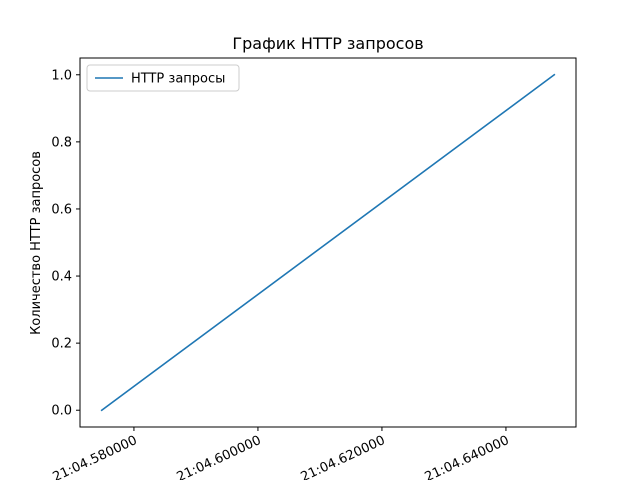 This screenshot has width=640, height=480. What do you see at coordinates (178, 79) in the screenshot?
I see `legend-label: HTTP запросы` at bounding box center [178, 79].